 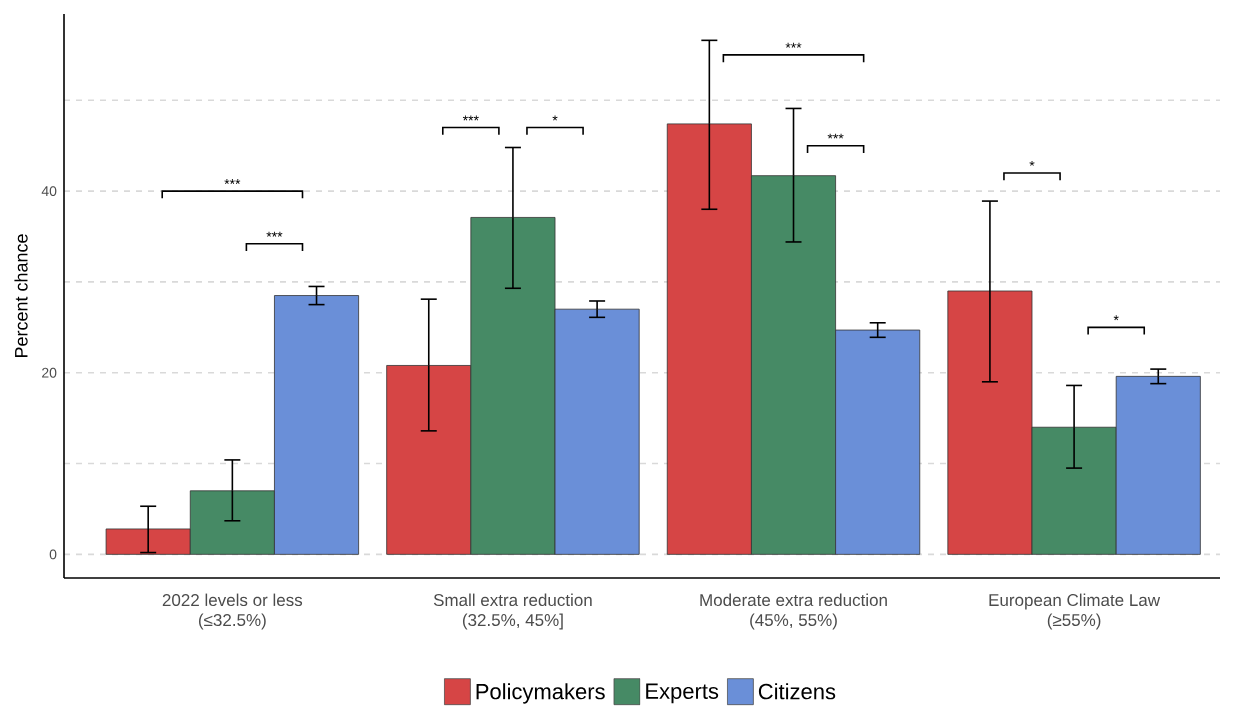 What do you see at coordinates (540, 693) in the screenshot?
I see `legend-label: Policymakers` at bounding box center [540, 693].